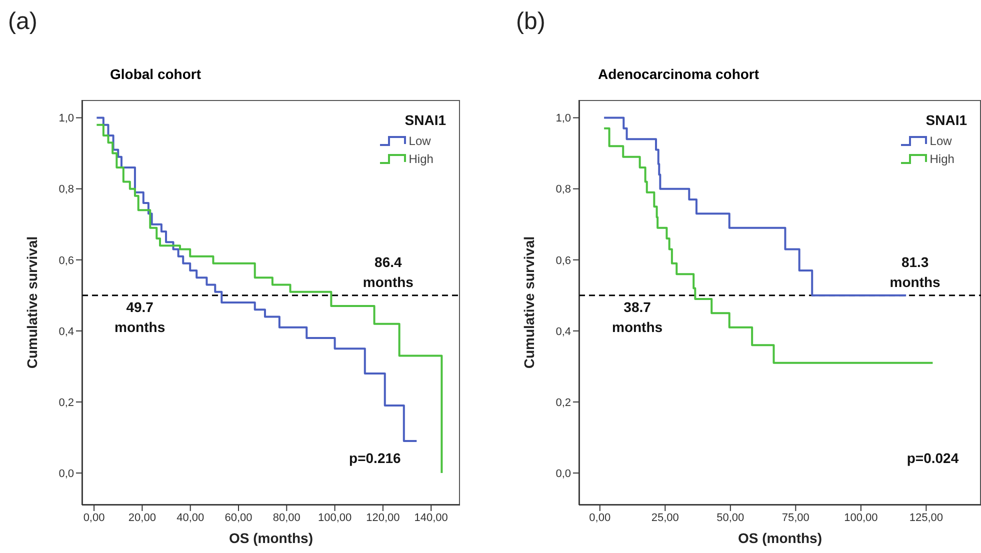  I want to click on x-tick-label: 140,00, so click(431, 518).